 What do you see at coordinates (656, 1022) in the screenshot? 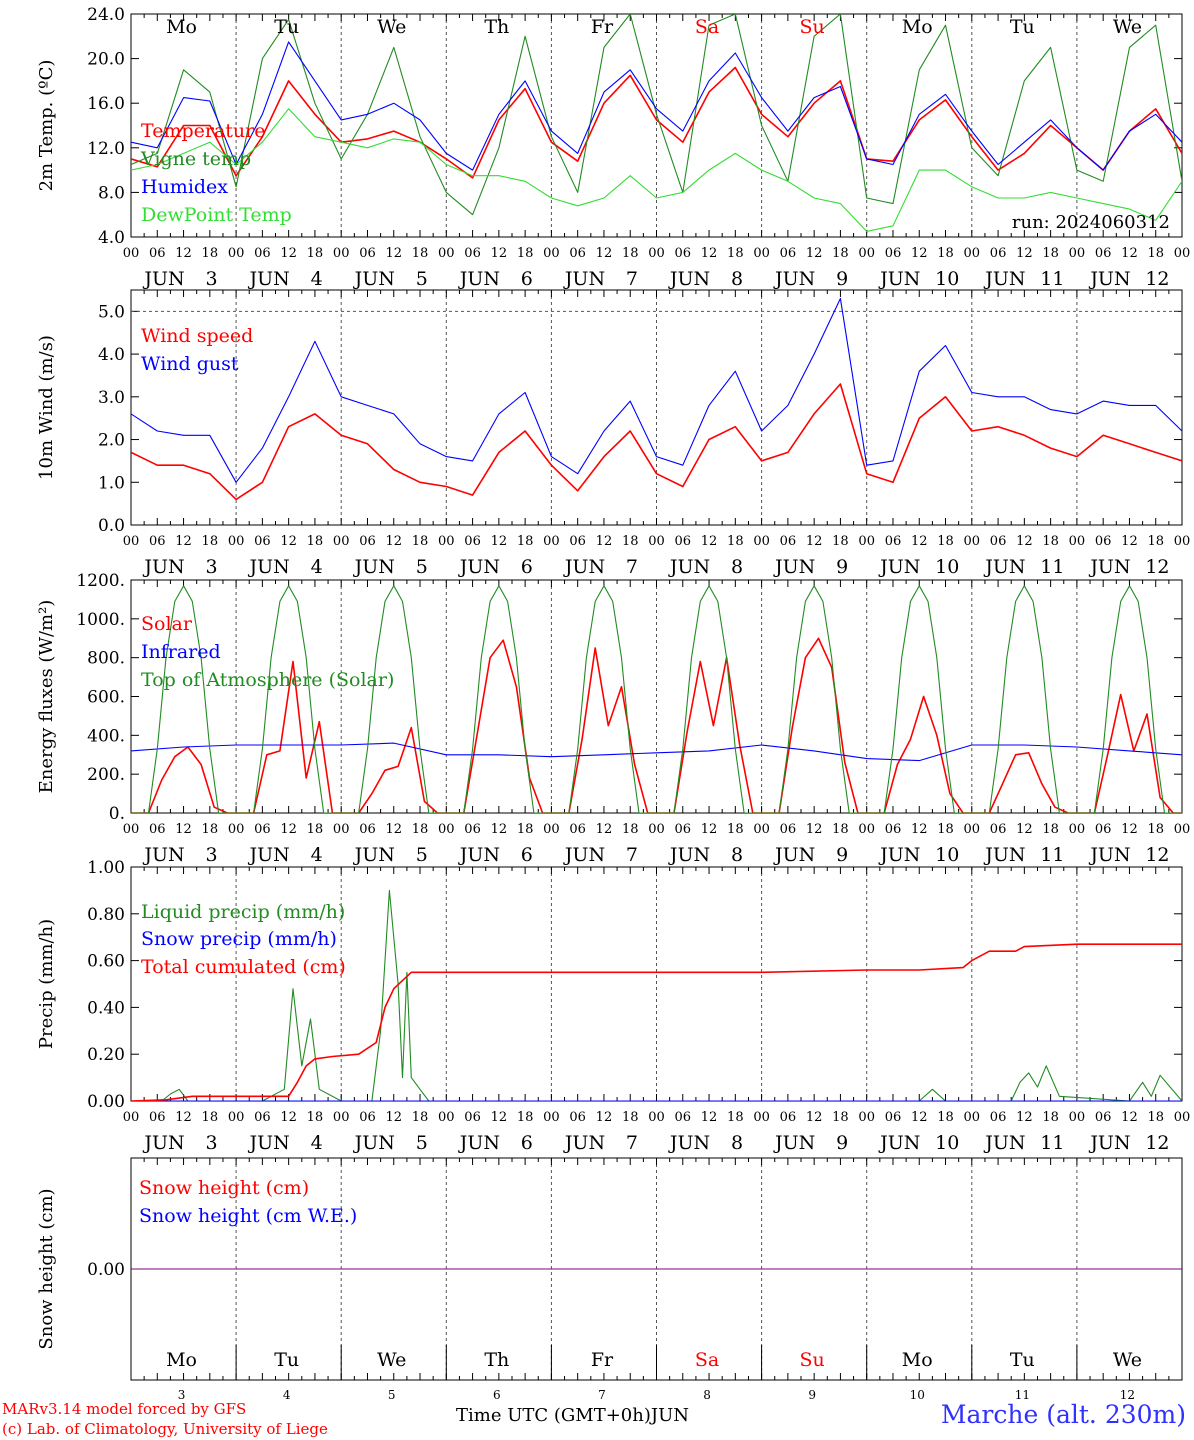
I see `series-line-total-cumulated-cm` at bounding box center [656, 1022].